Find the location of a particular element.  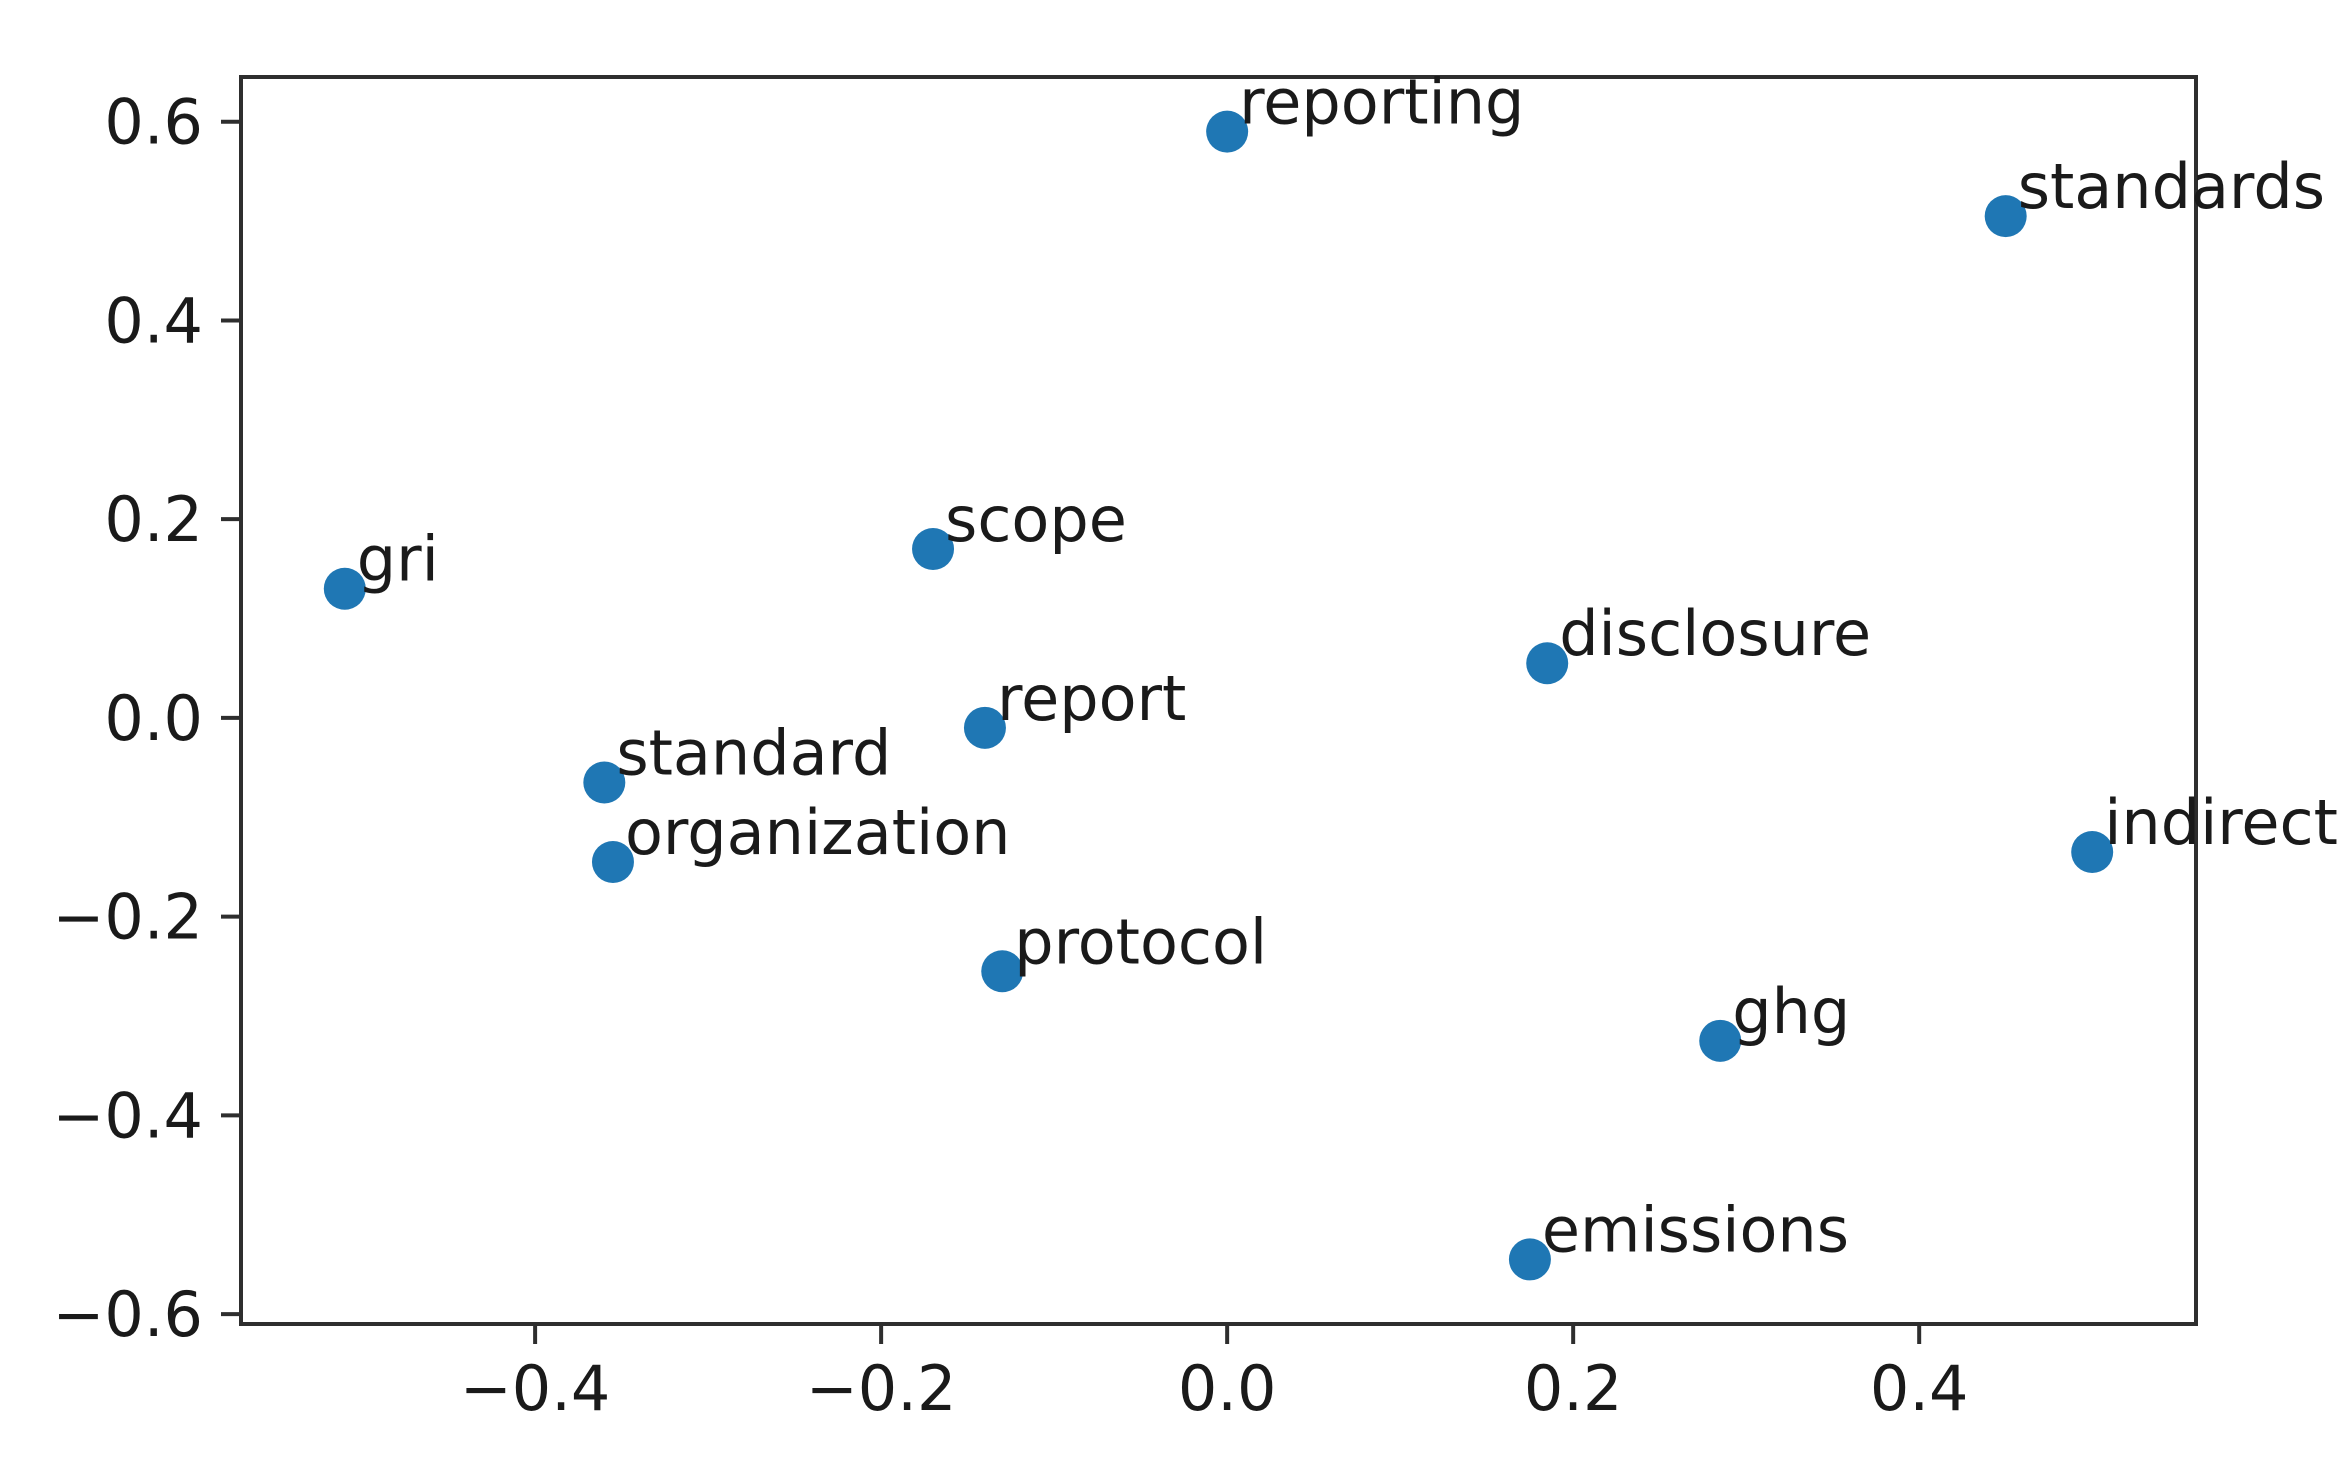

y-tick-label: −0.4 is located at coordinates (127, 1115).